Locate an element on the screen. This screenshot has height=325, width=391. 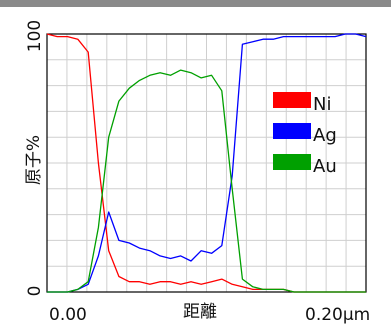
legend: Ni Ag Au is located at coordinates (305, 134).